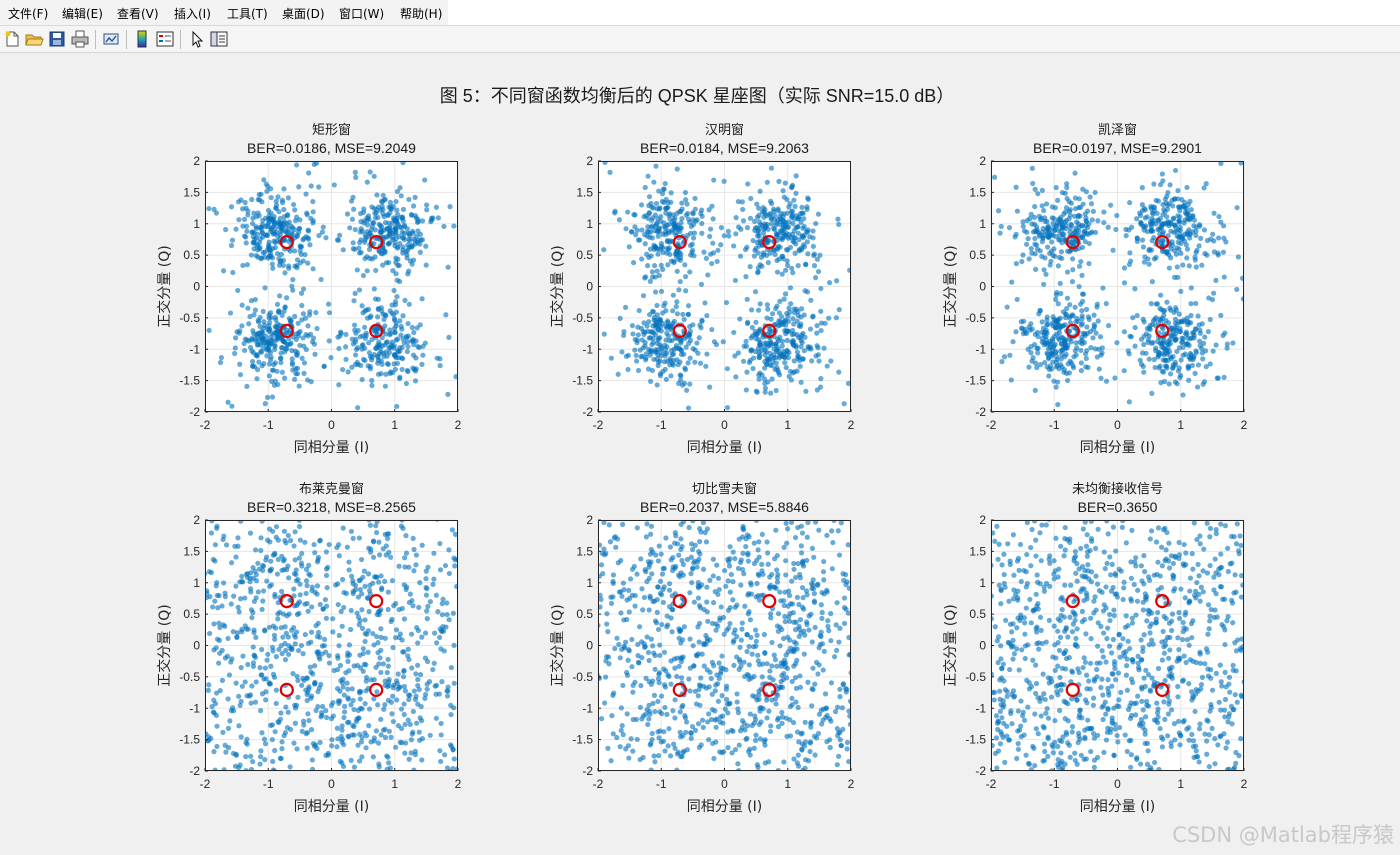  I want to click on link-plot-icon, so click(111, 39).